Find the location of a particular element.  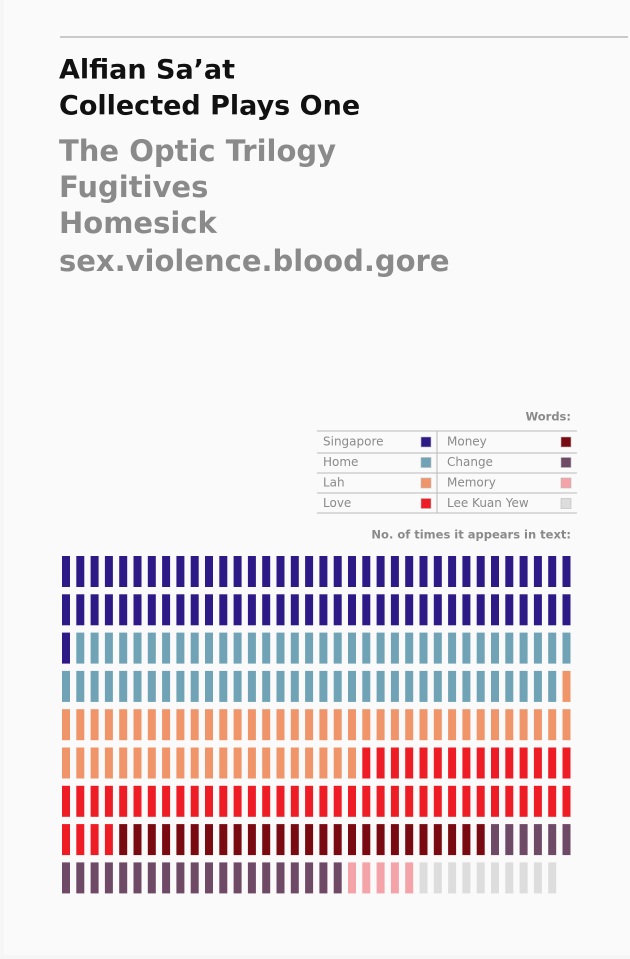

legend-swatch is located at coordinates (566, 442).